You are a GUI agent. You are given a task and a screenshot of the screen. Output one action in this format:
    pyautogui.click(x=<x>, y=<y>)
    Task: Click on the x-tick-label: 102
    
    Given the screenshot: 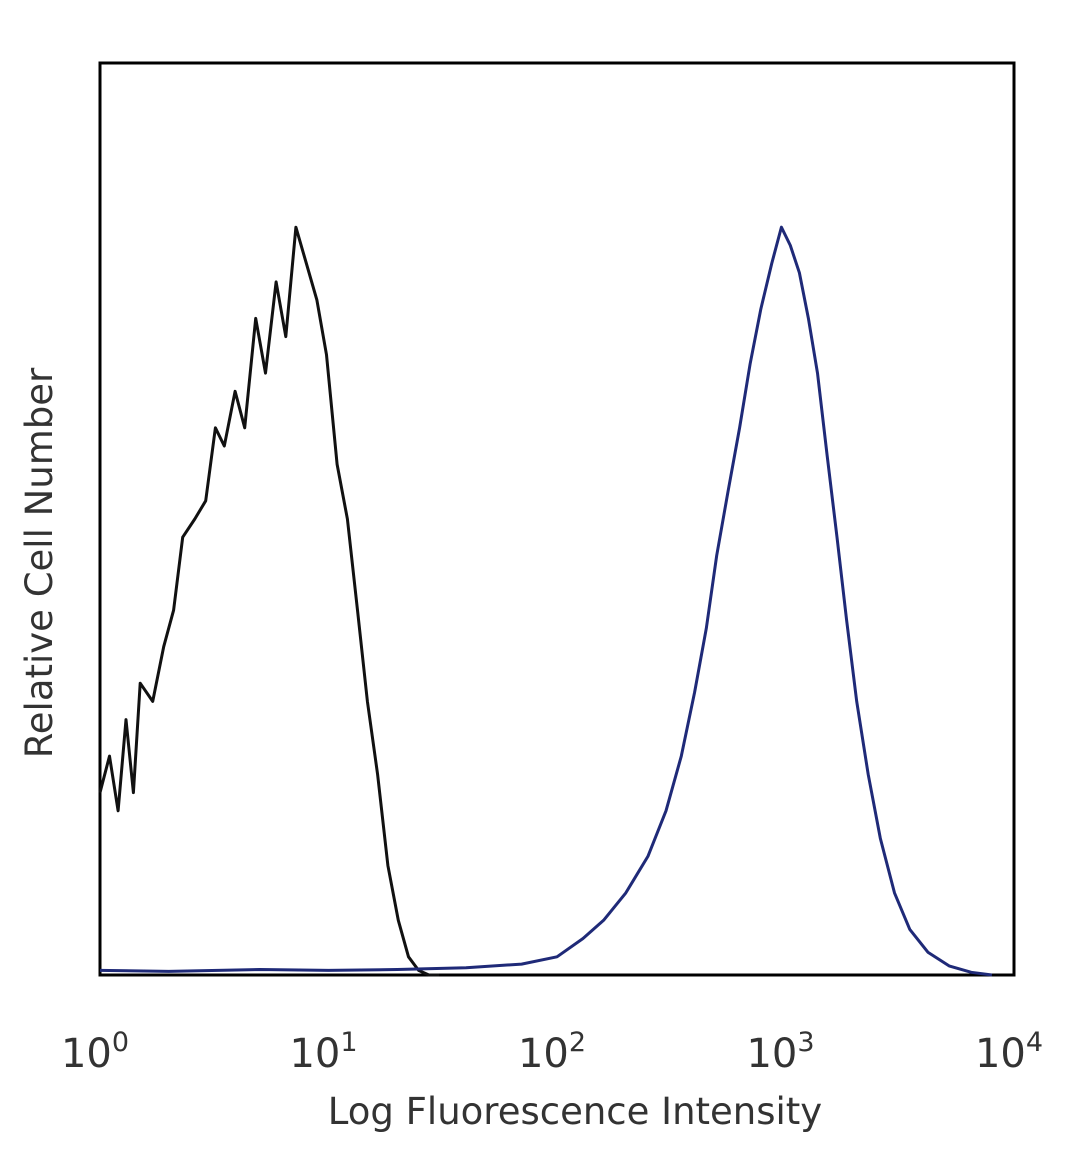 What is the action you would take?
    pyautogui.click(x=552, y=1052)
    